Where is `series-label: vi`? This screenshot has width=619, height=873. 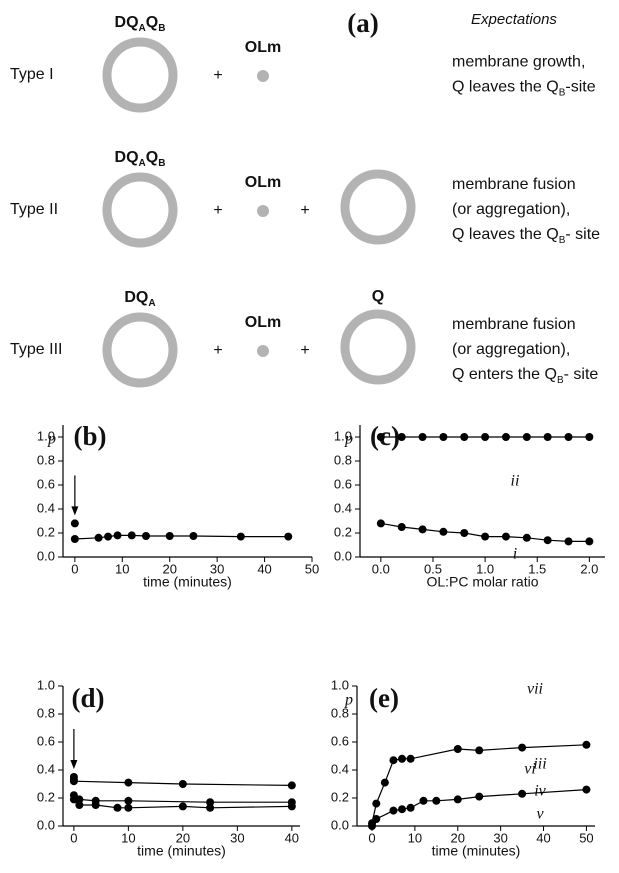
series-label: vi is located at coordinates (530, 769).